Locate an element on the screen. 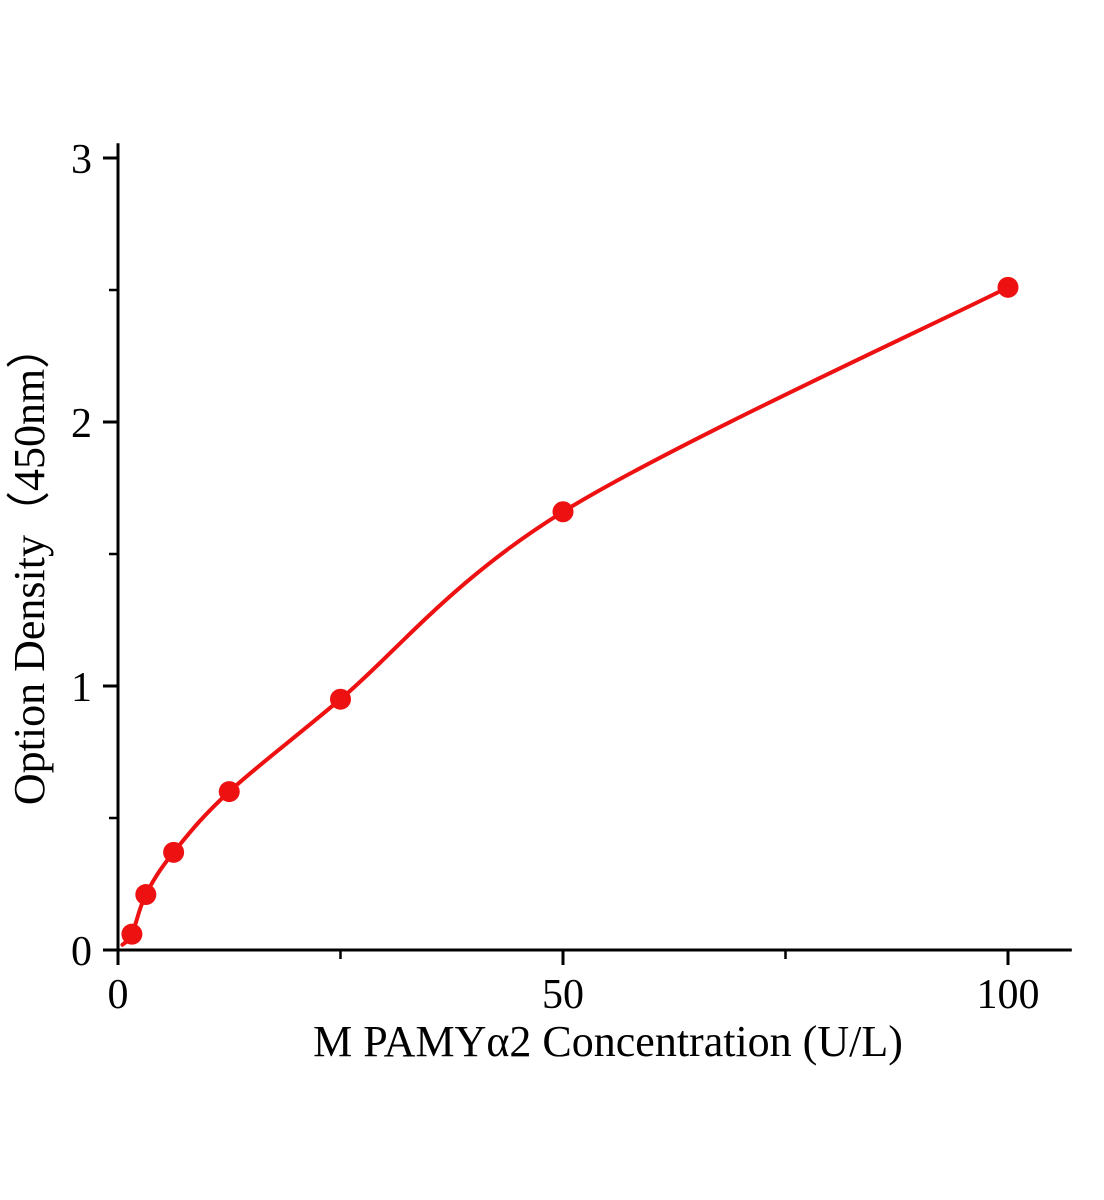 Image resolution: width=1104 pixels, height=1200 pixels. y-tick-label: 3 is located at coordinates (81, 160).